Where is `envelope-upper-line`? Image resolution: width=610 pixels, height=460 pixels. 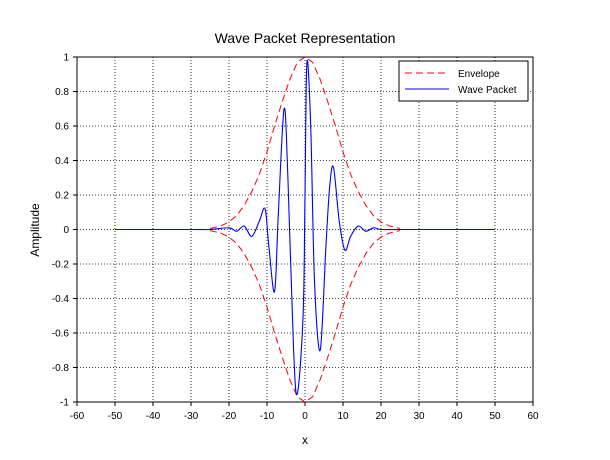
envelope-upper-line is located at coordinates (305, 142).